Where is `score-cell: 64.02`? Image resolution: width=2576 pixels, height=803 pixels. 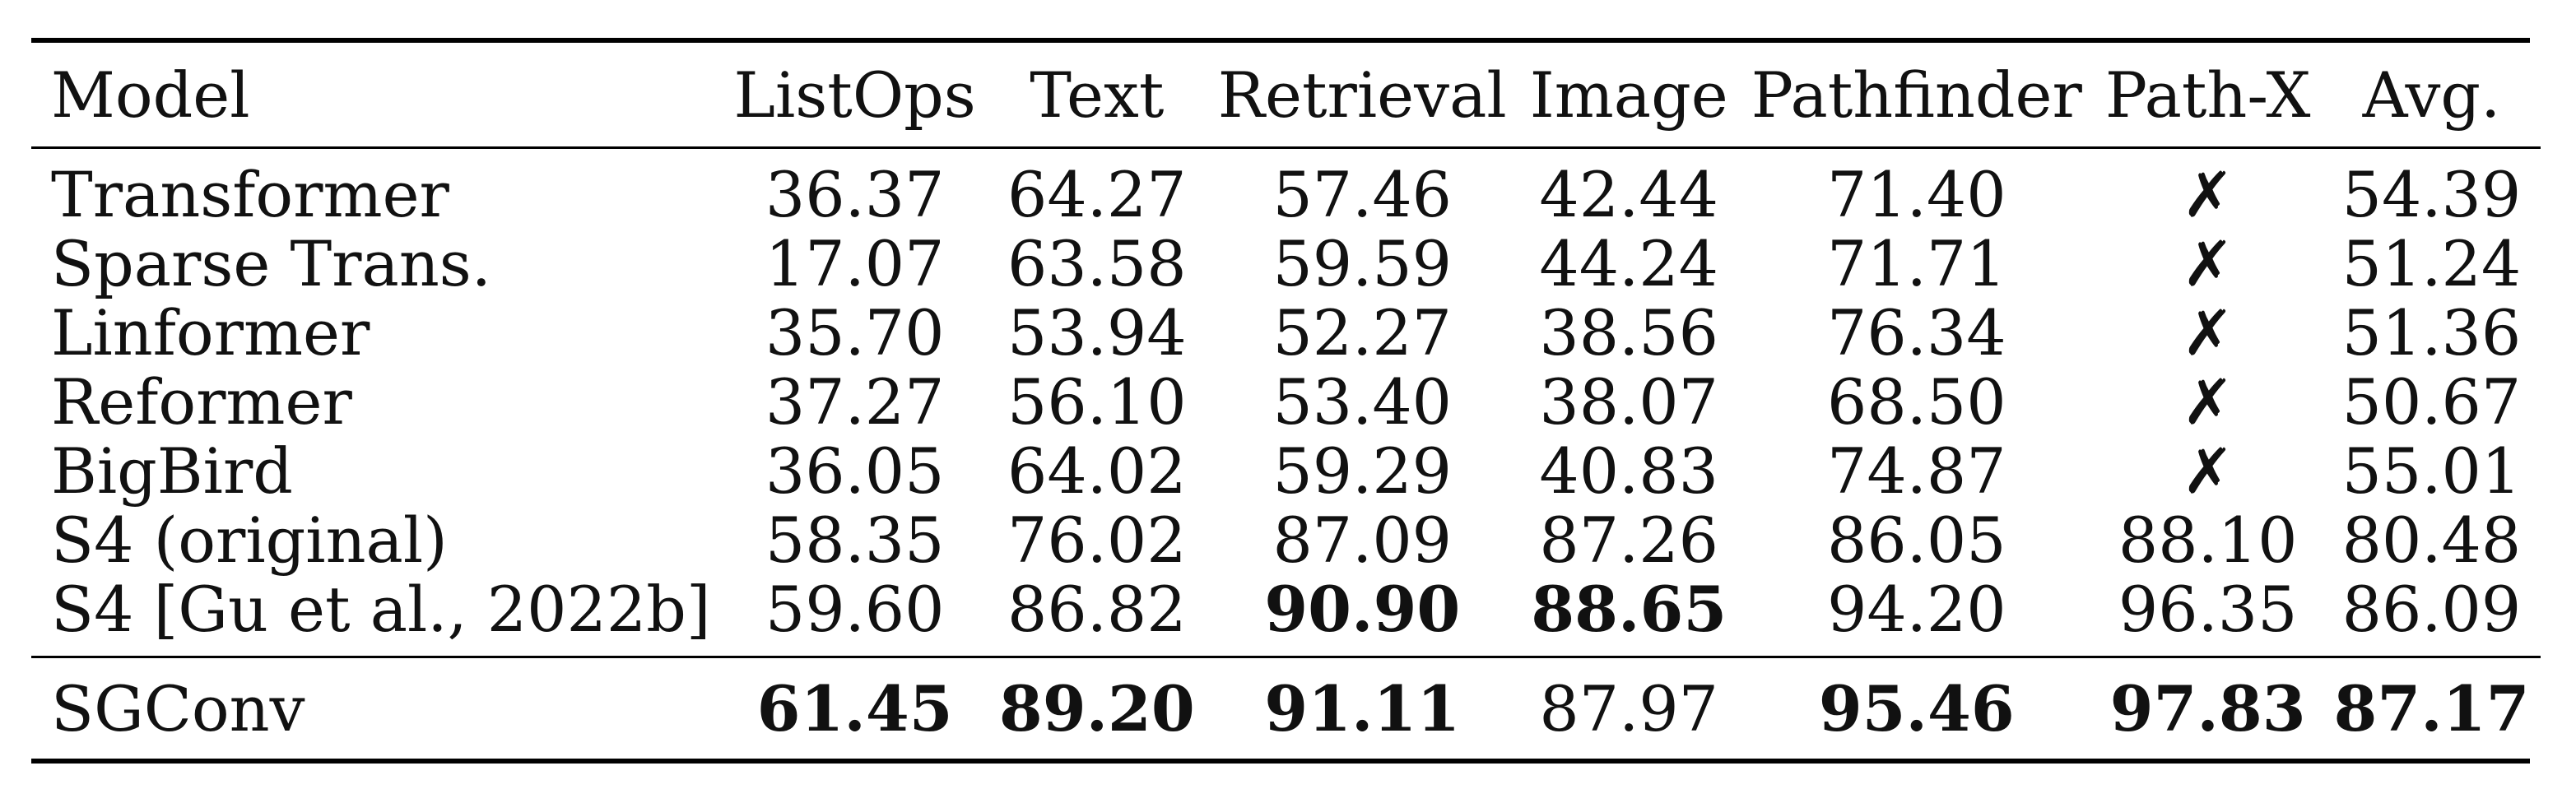 score-cell: 64.02 is located at coordinates (1097, 471).